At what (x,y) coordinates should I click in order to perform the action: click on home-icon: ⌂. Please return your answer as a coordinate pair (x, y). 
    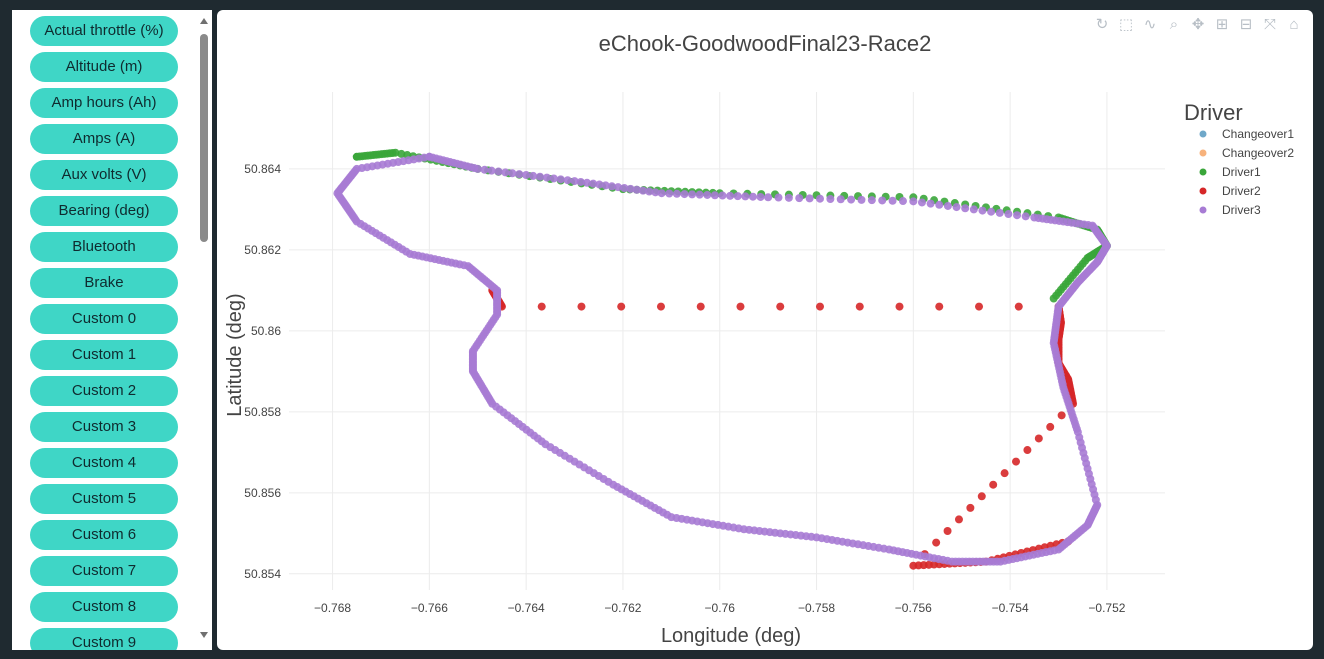
    Looking at the image, I should click on (1294, 24).